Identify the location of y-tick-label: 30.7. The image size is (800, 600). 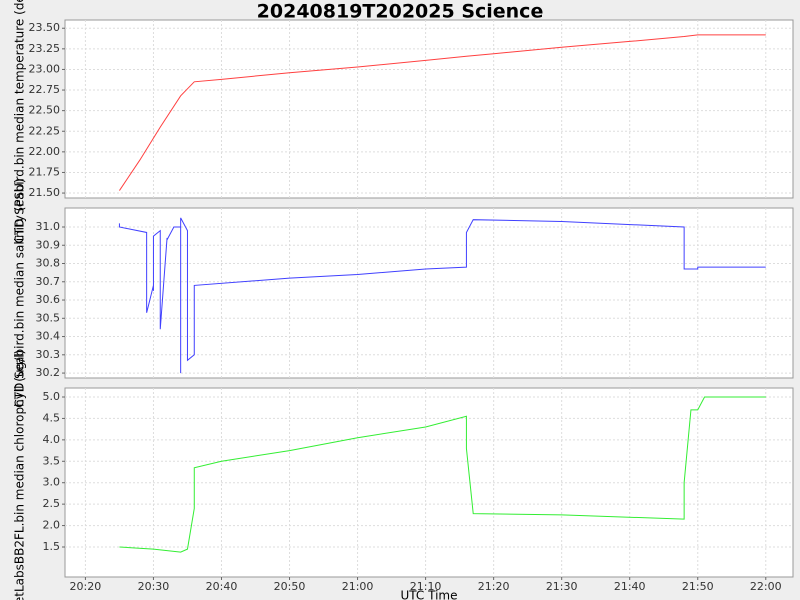
(48, 281).